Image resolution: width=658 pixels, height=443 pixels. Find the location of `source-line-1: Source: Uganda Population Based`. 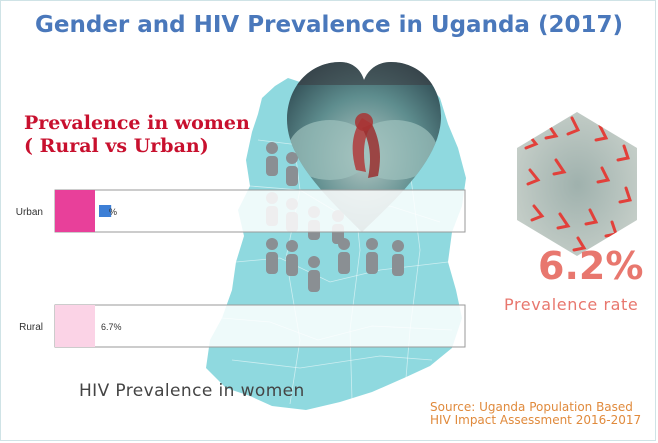

source-line-1: Source: Uganda Population Based is located at coordinates (531, 407).